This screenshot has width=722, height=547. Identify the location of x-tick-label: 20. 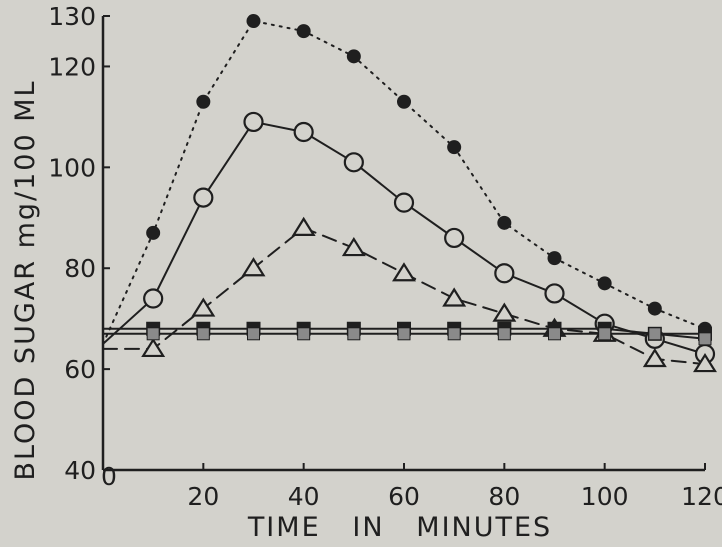
(203, 496).